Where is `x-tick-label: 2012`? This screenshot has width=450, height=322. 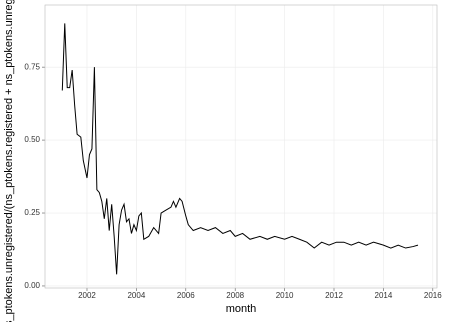
x-tick-label: 2012 is located at coordinates (334, 295).